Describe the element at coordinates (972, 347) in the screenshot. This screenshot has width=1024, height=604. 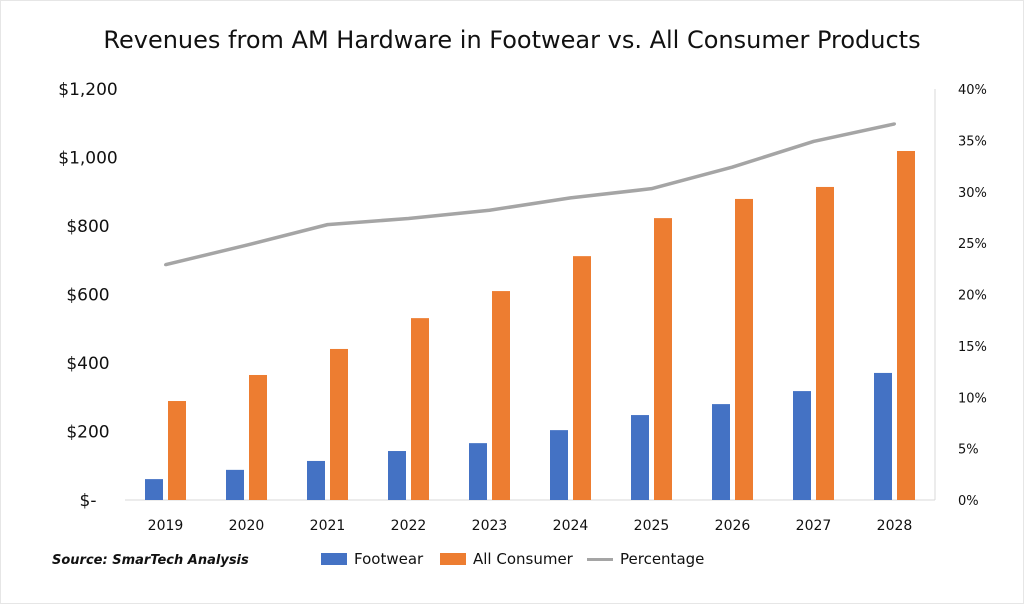
I see `y-right-tick-label: 15%` at that location.